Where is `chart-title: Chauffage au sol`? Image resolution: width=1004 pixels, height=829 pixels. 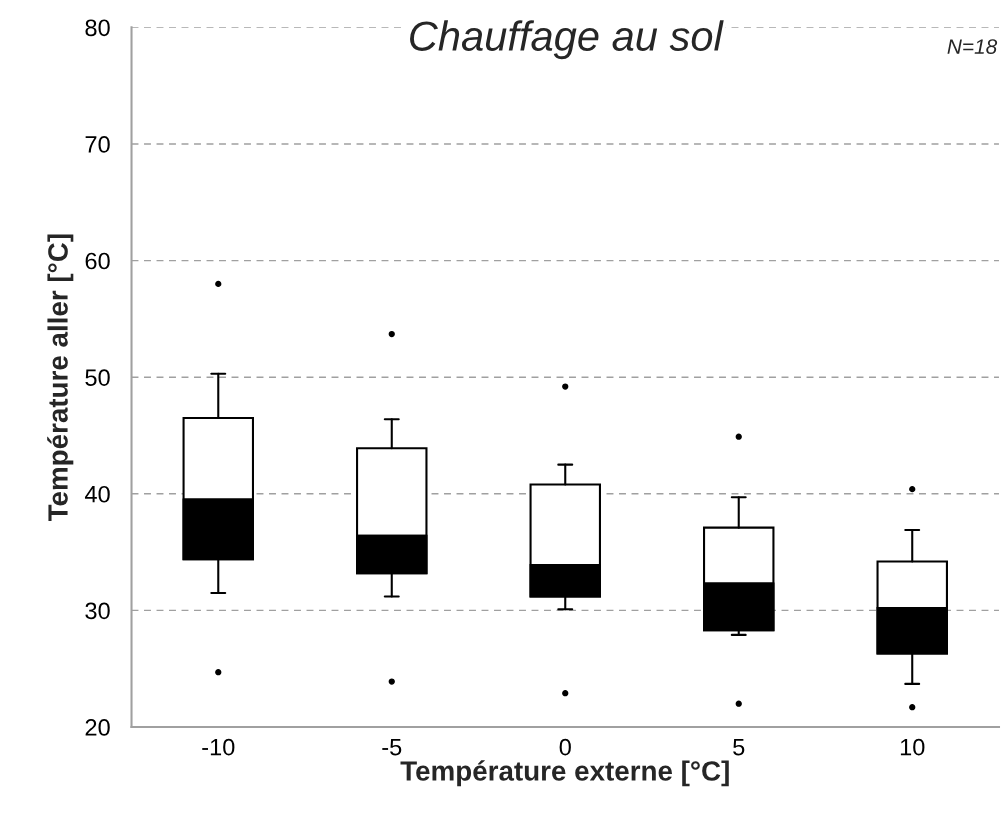 chart-title: Chauffage au sol is located at coordinates (567, 40).